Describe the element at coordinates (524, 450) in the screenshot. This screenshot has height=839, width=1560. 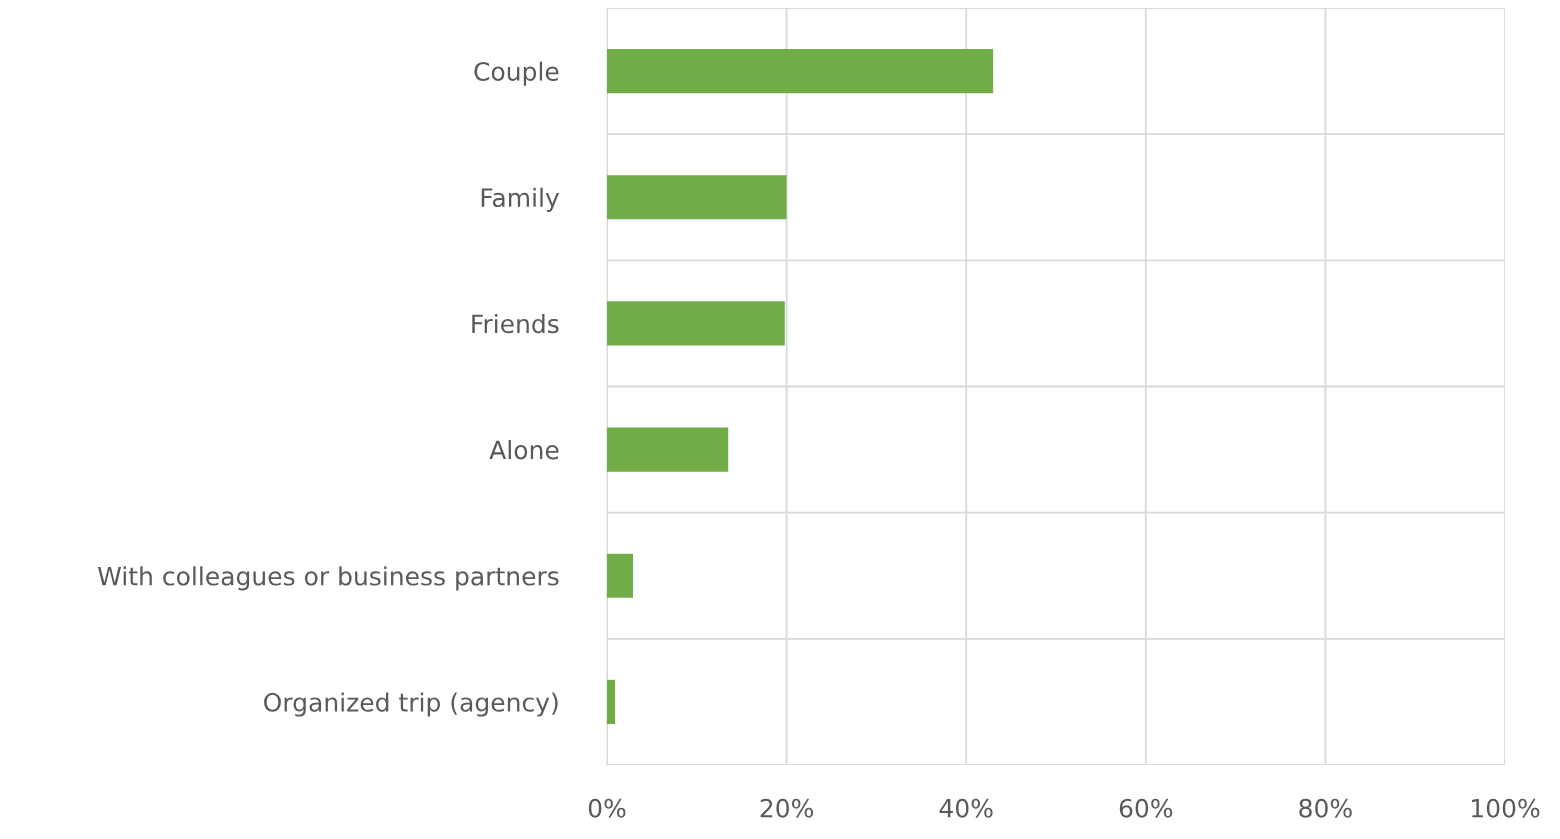
I see `y-tick-label: Alone` at that location.